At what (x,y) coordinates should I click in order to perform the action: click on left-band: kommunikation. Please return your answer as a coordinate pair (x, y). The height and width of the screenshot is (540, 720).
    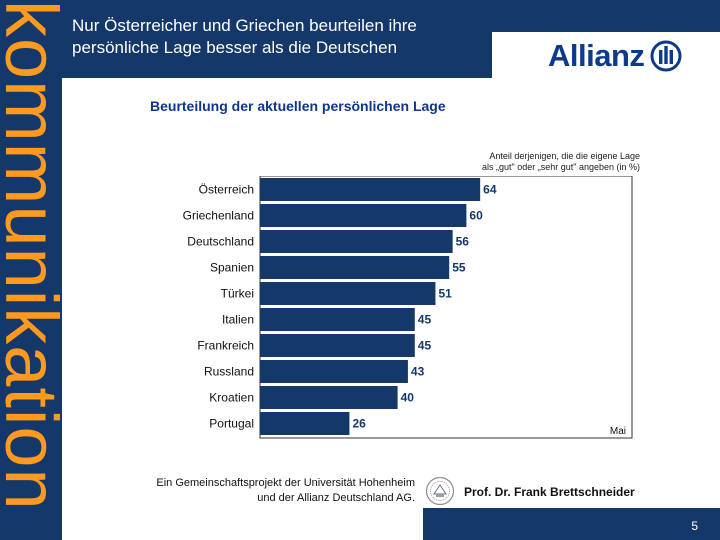
    Looking at the image, I should click on (31, 270).